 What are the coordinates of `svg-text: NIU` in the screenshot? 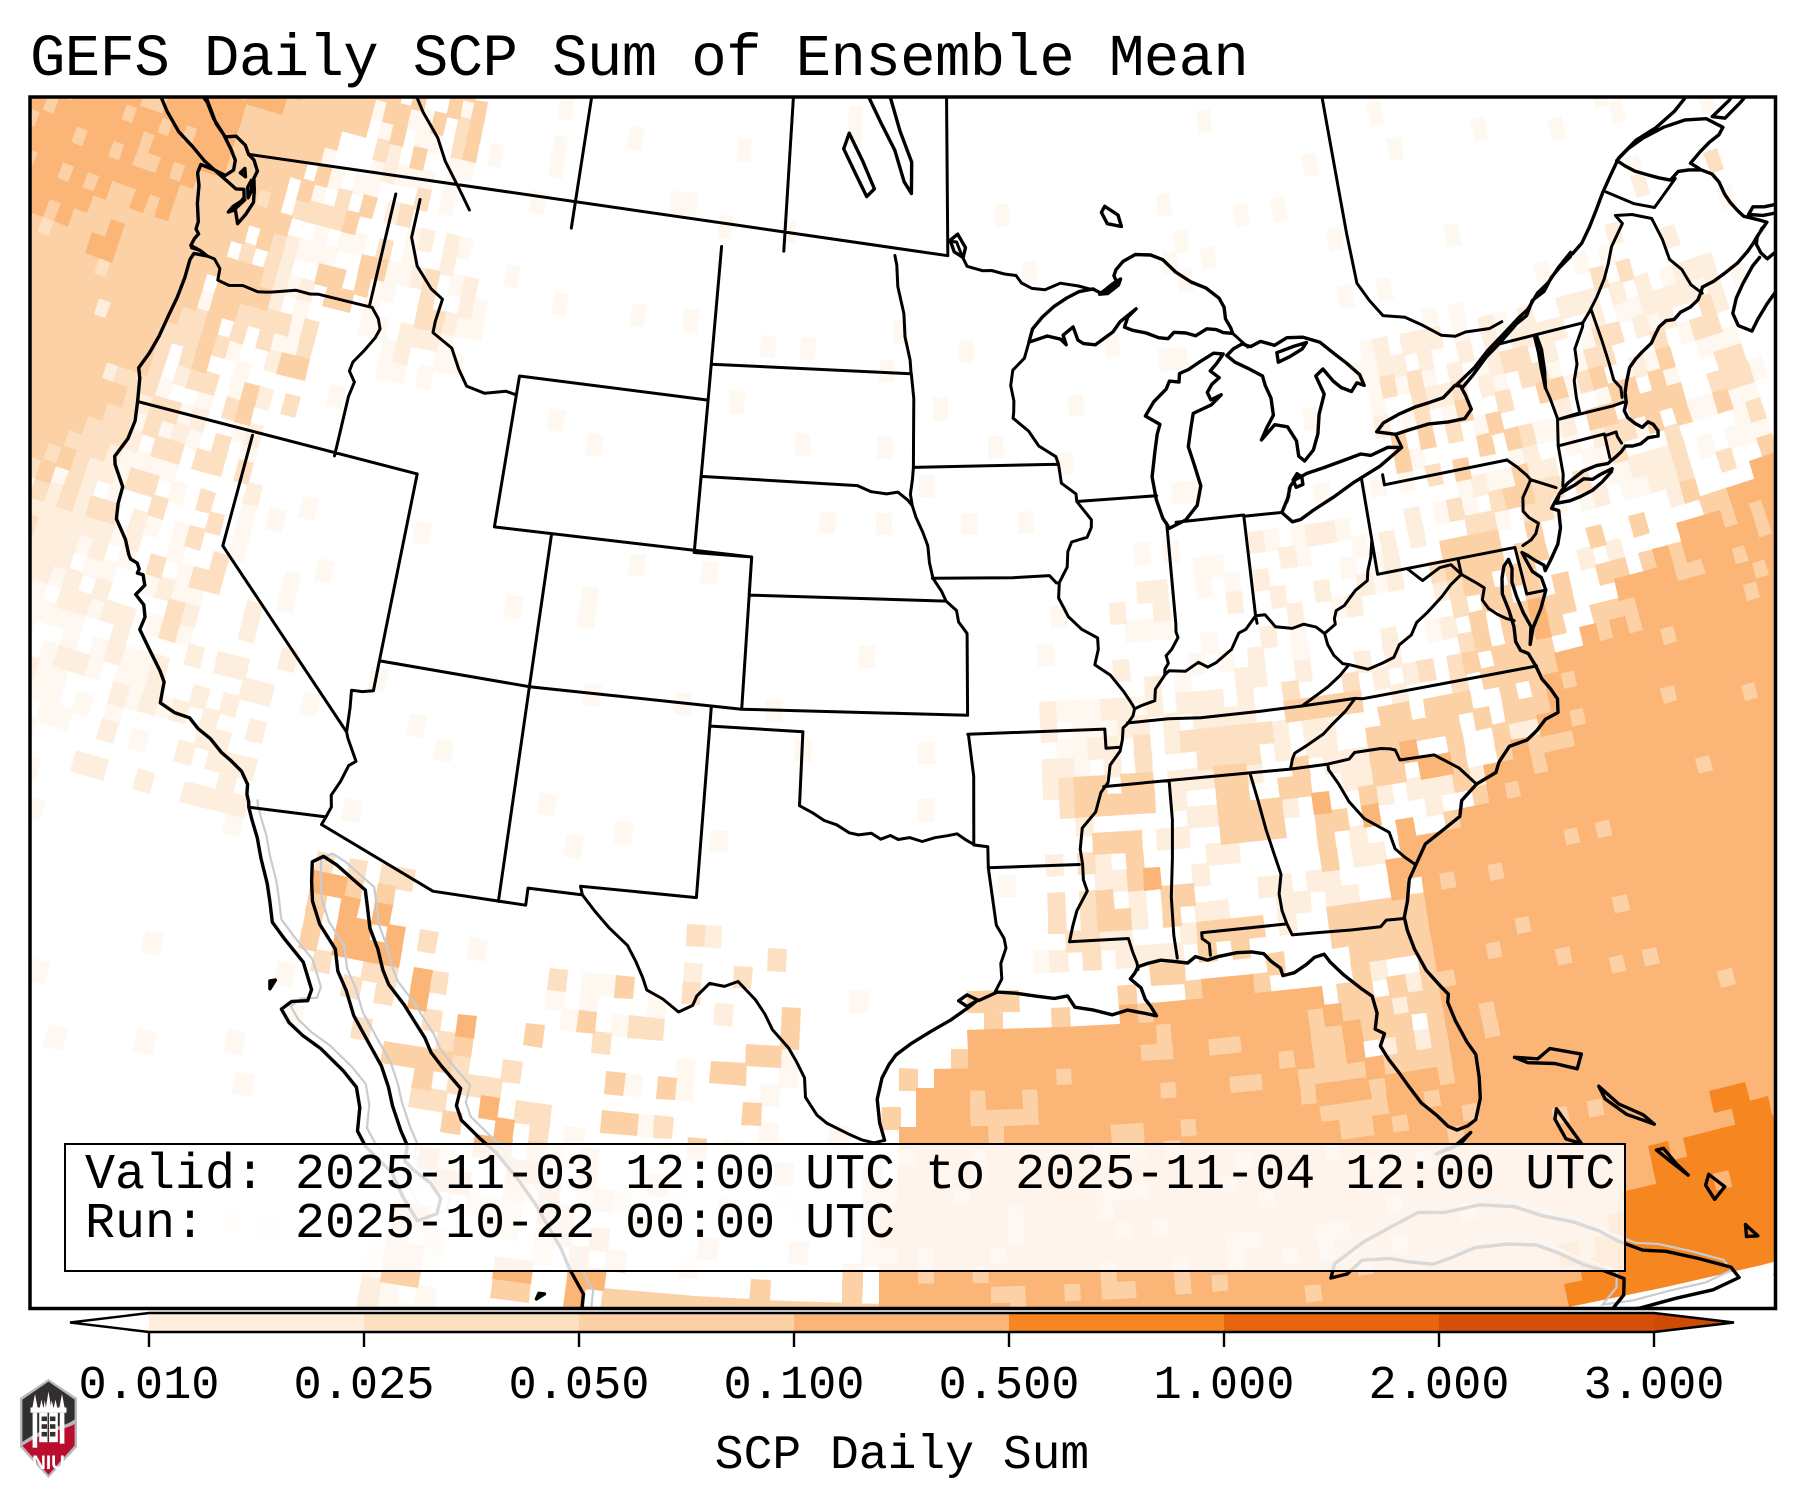 It's located at (48, 1463).